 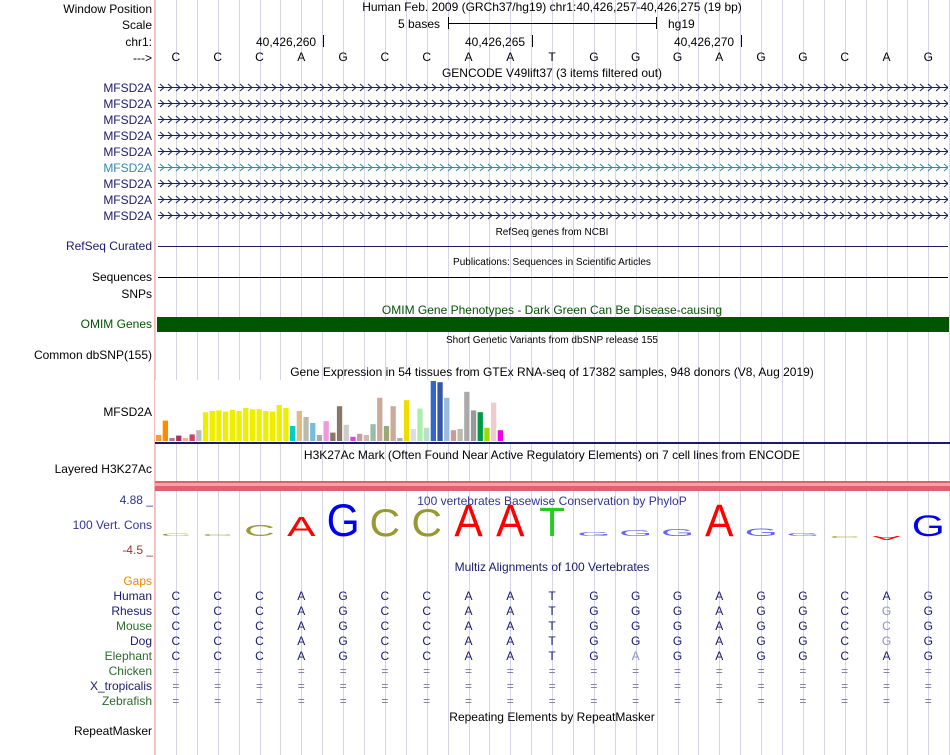 I want to click on h3k27ac-track-label: Layered H3K27Ac, so click(x=103, y=469).